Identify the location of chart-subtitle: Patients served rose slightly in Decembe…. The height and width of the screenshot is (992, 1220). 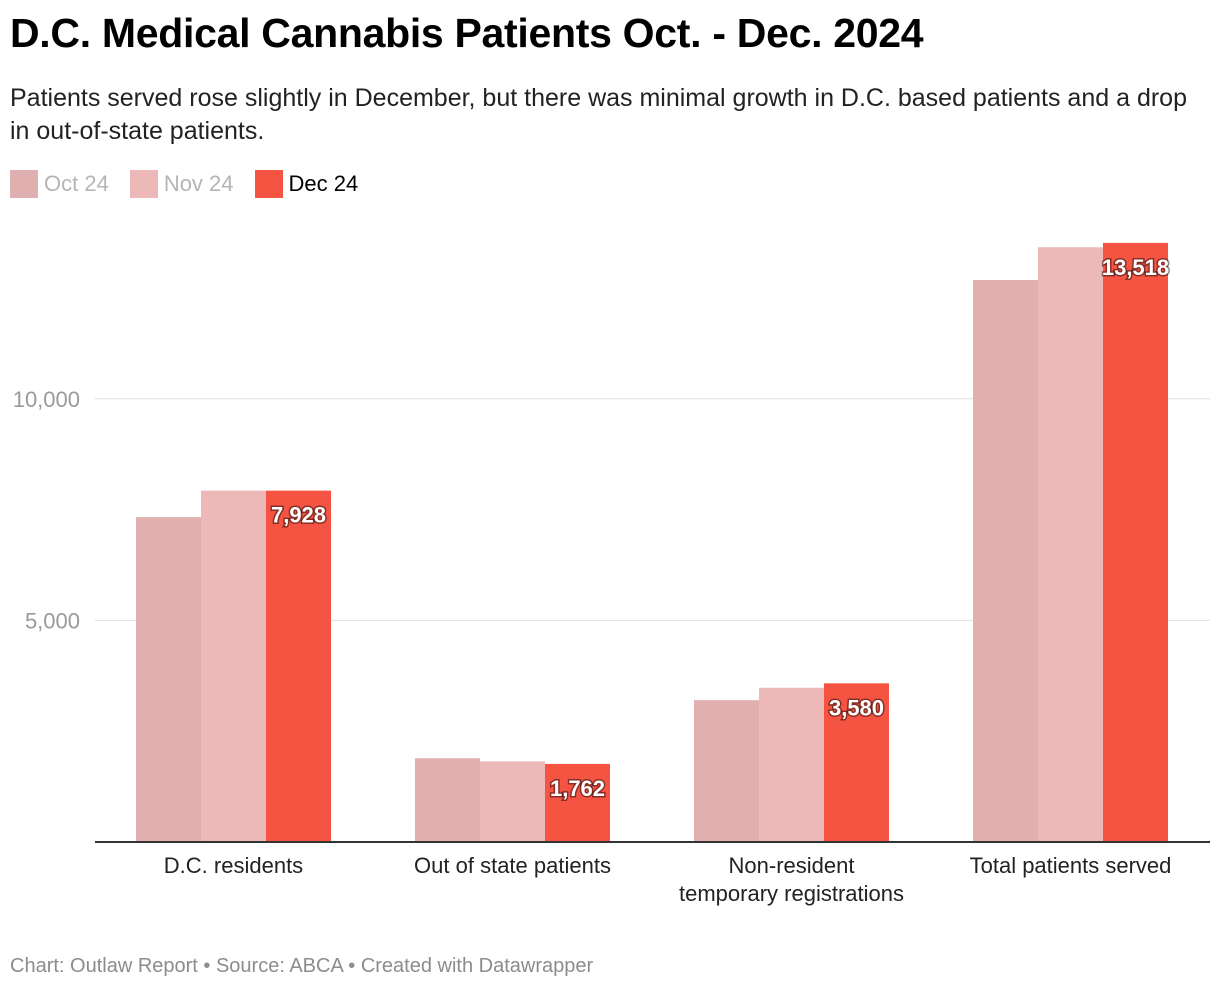
(598, 114).